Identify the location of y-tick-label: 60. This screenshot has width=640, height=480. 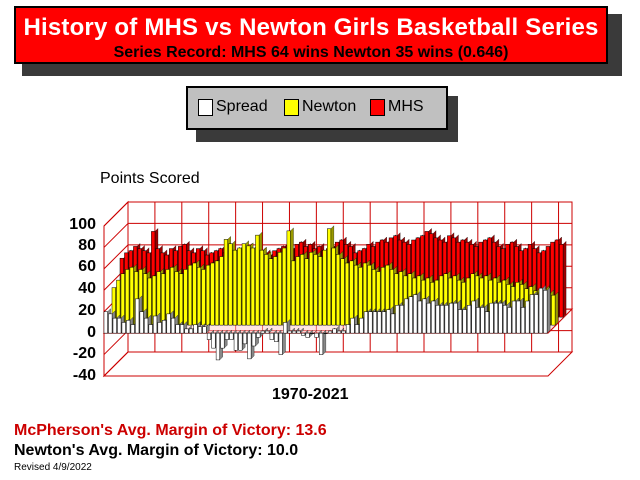
(87, 266).